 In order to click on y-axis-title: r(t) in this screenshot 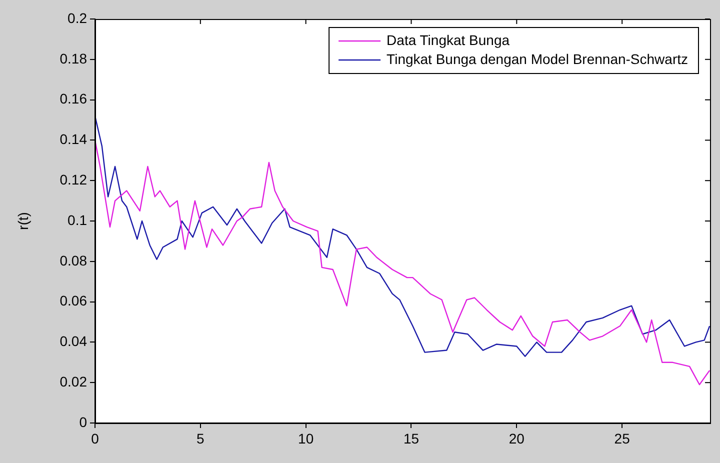, I will do `click(22, 221)`.